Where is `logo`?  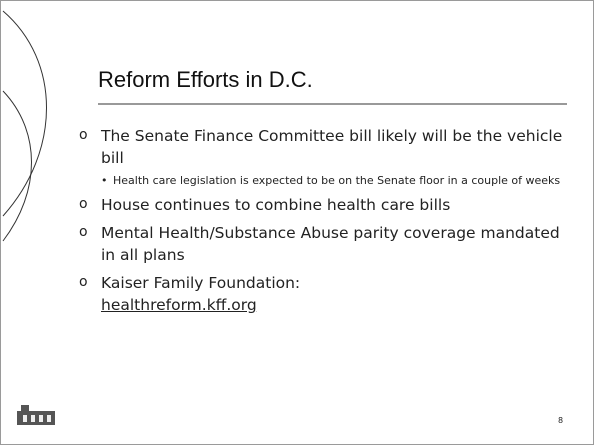 logo is located at coordinates (36, 415).